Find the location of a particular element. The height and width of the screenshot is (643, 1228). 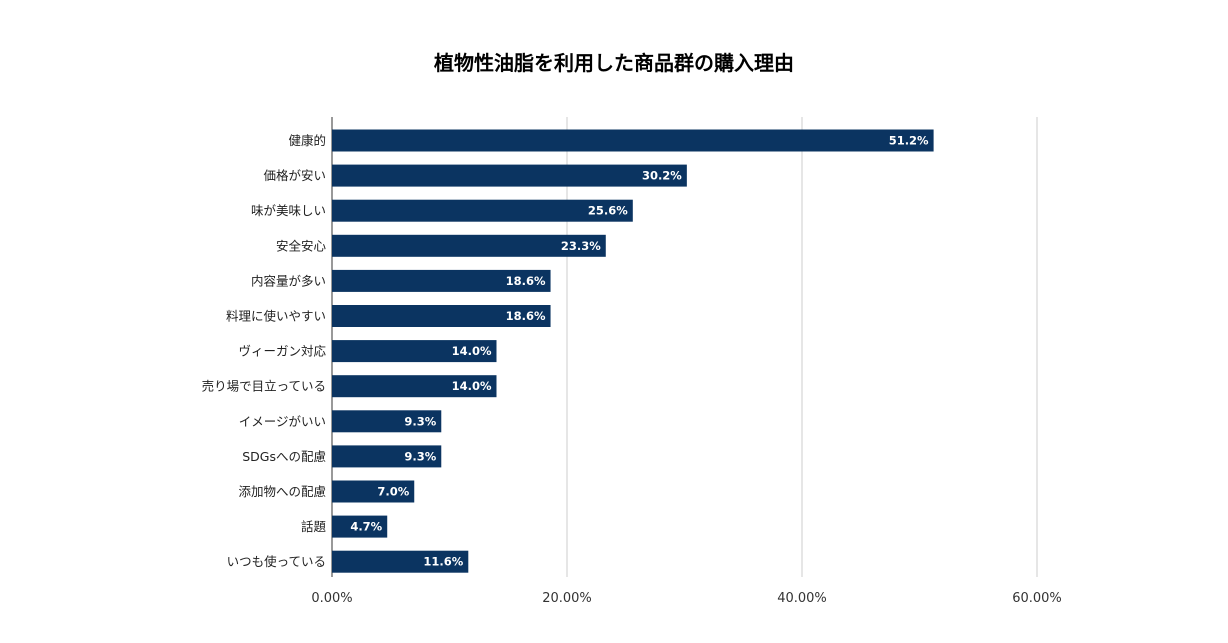

category-label: イメージがいい is located at coordinates (282, 421).